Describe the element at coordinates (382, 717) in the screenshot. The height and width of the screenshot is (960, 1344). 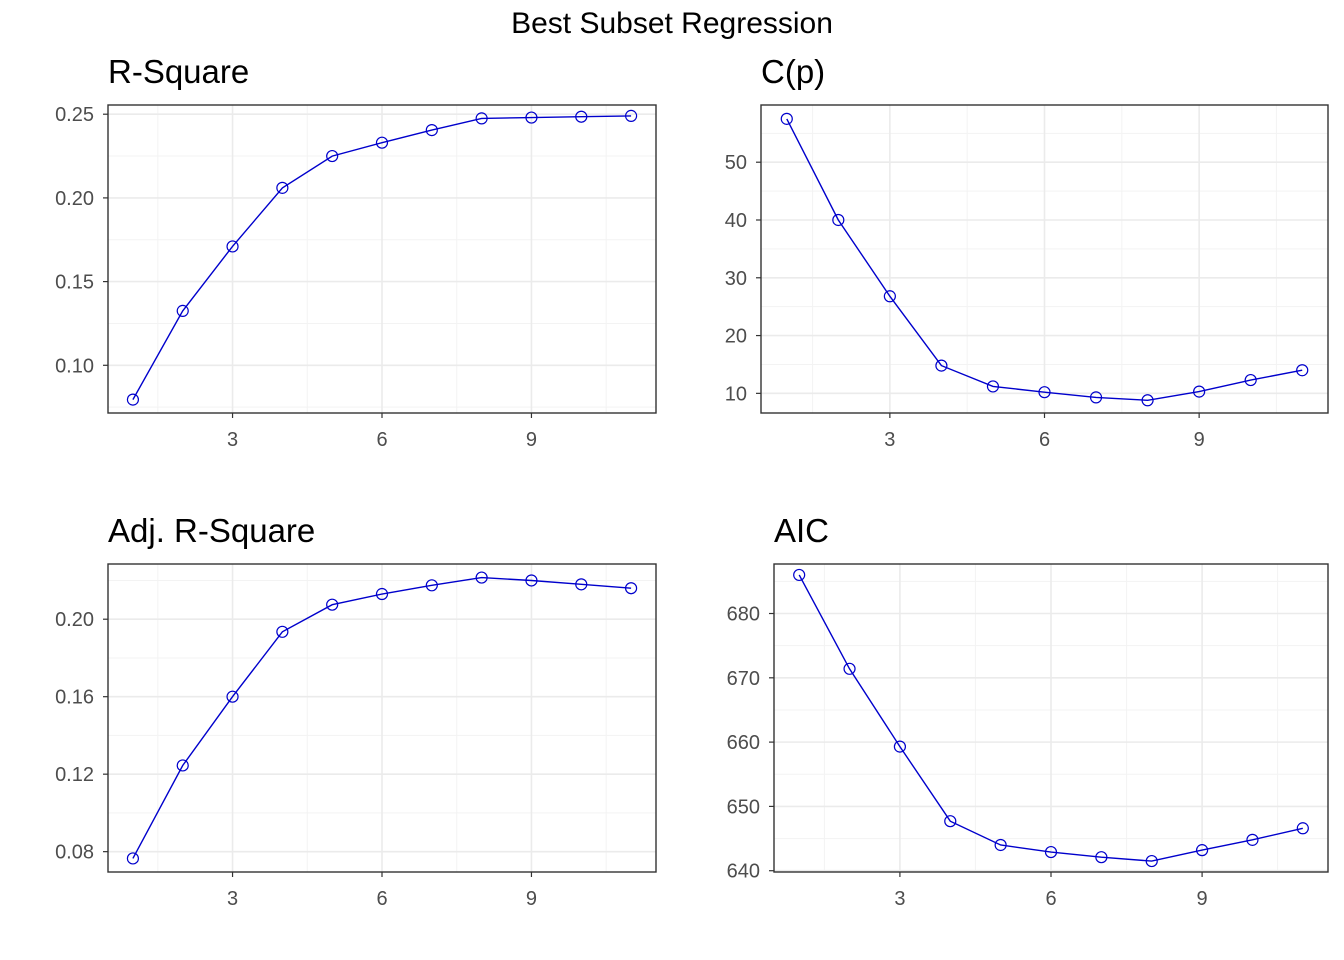
I see `series-line-adj-r-square` at that location.